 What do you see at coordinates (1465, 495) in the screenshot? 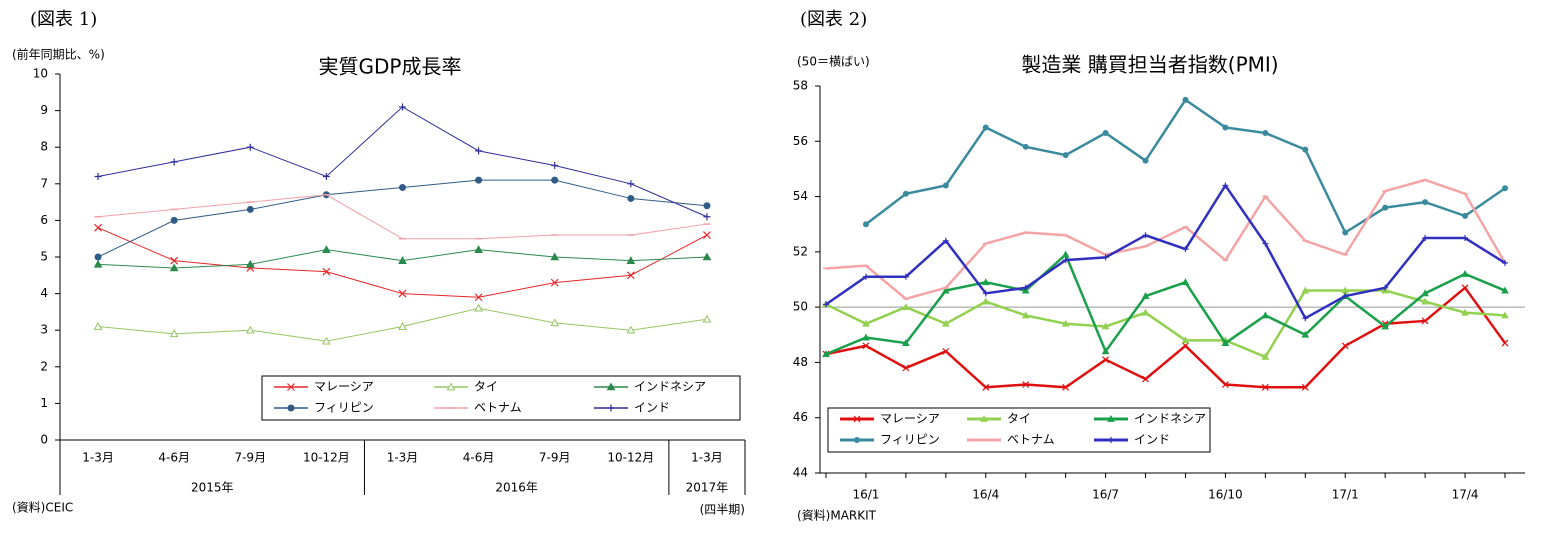
I see `x-tick-label: 17/4` at bounding box center [1465, 495].